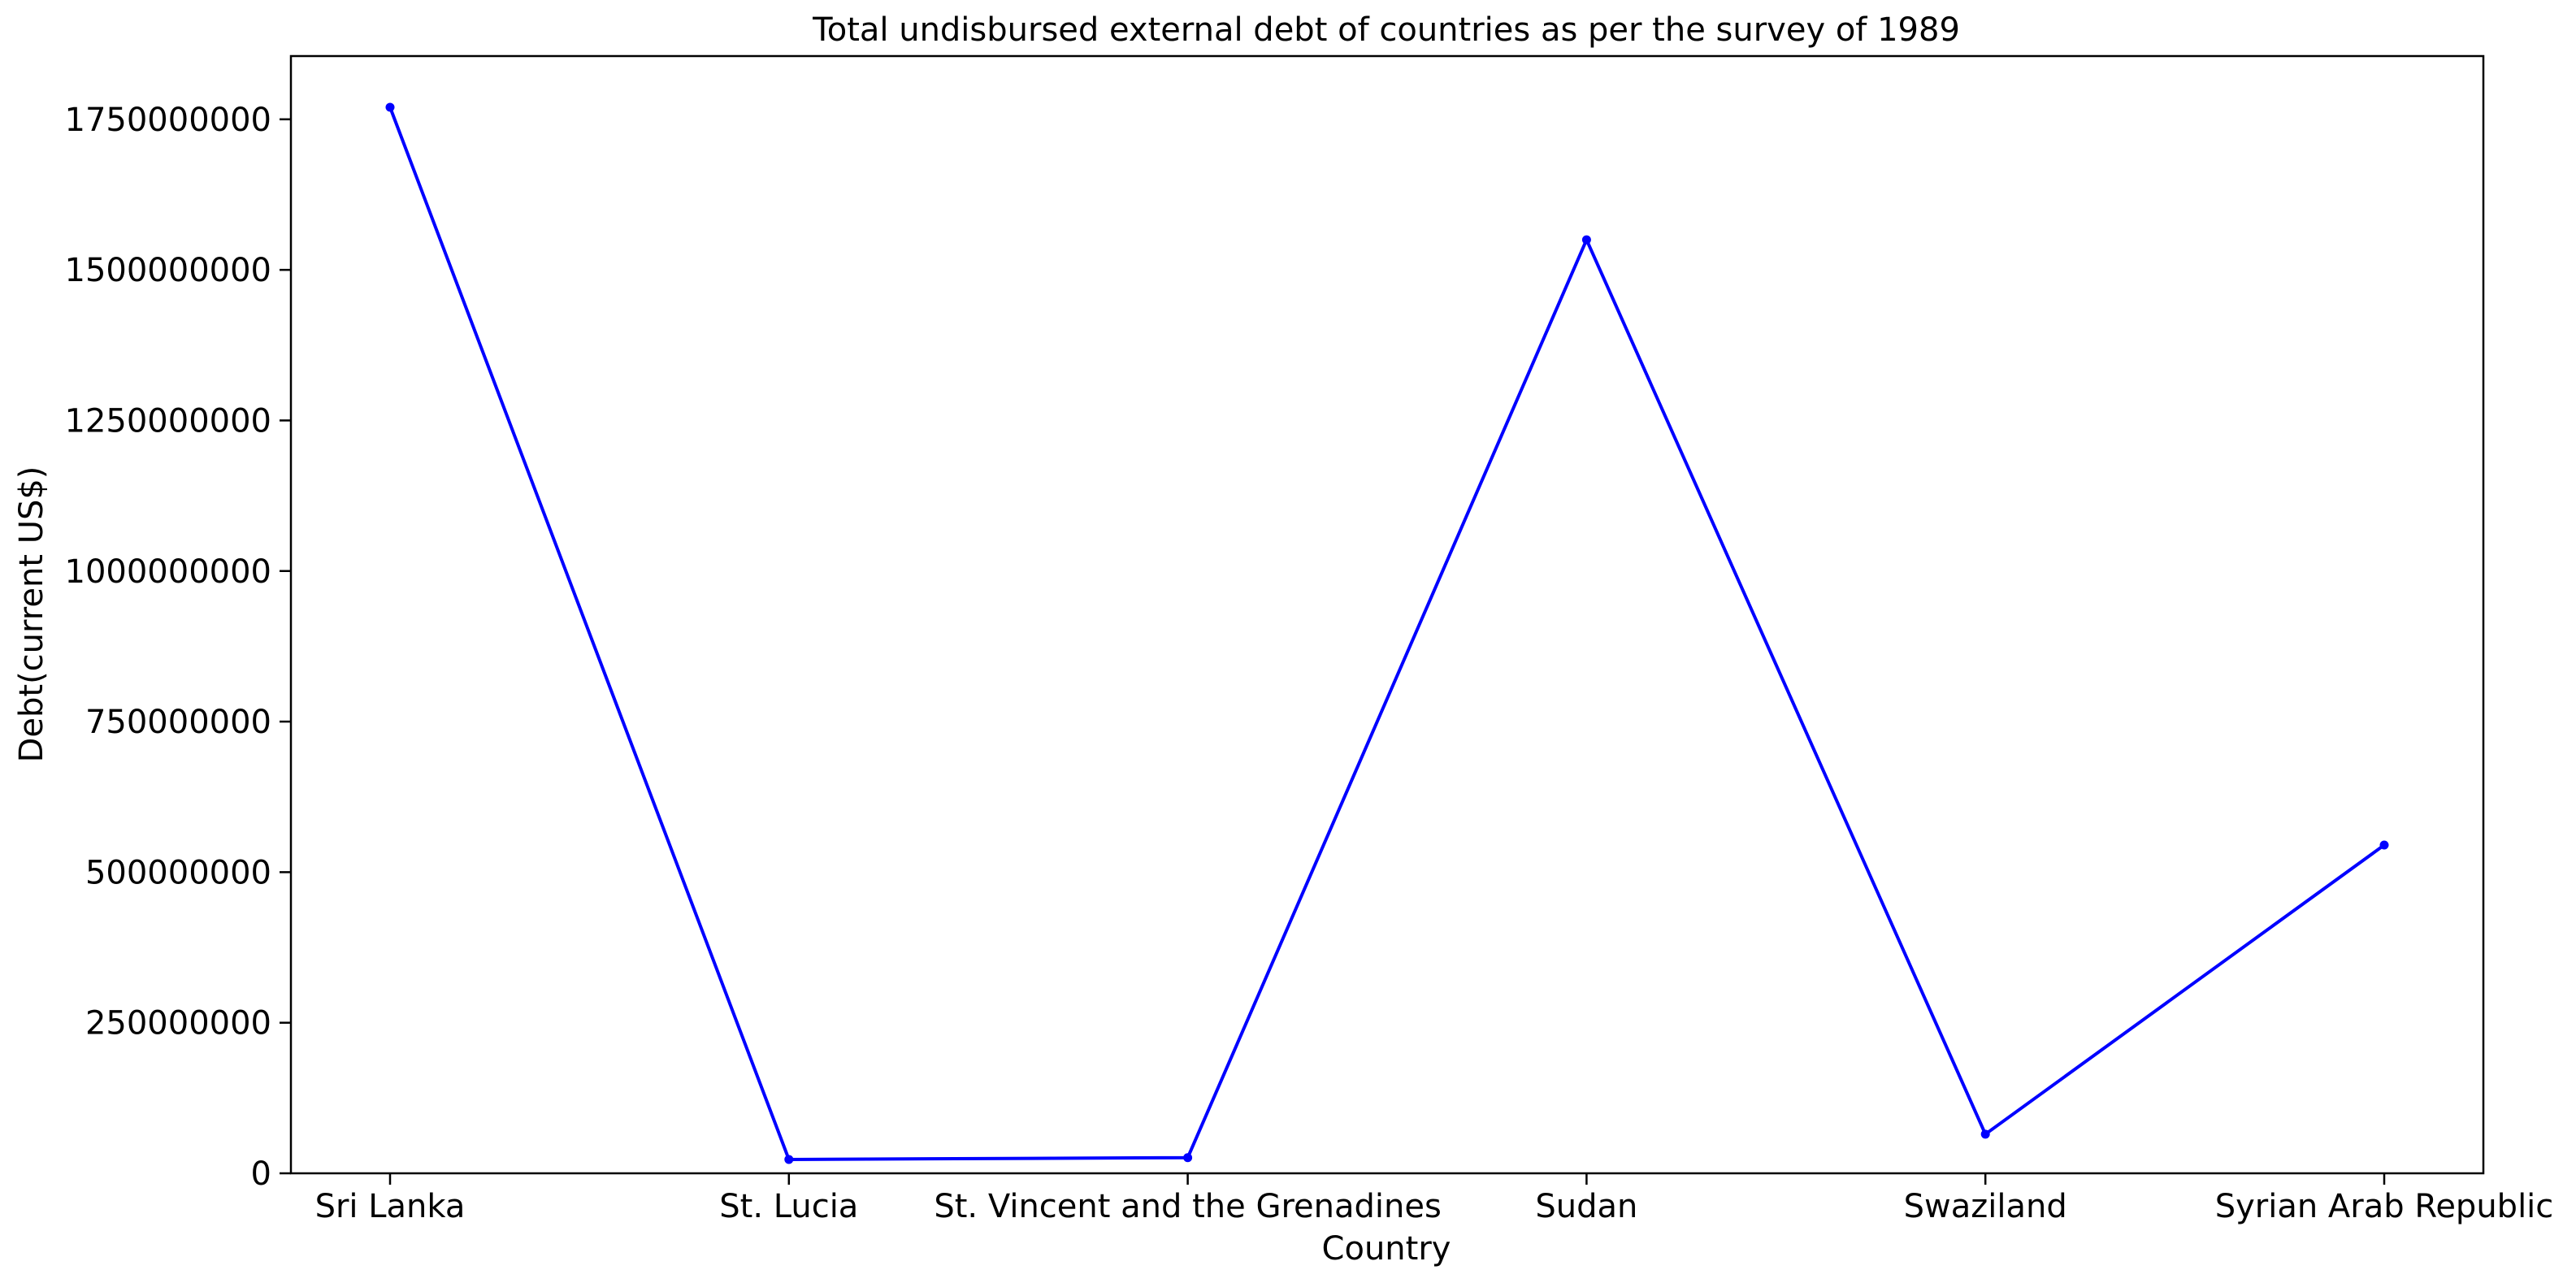 The height and width of the screenshot is (1283, 2576). Describe the element at coordinates (1986, 1206) in the screenshot. I see `x-tick-label: Swaziland` at that location.